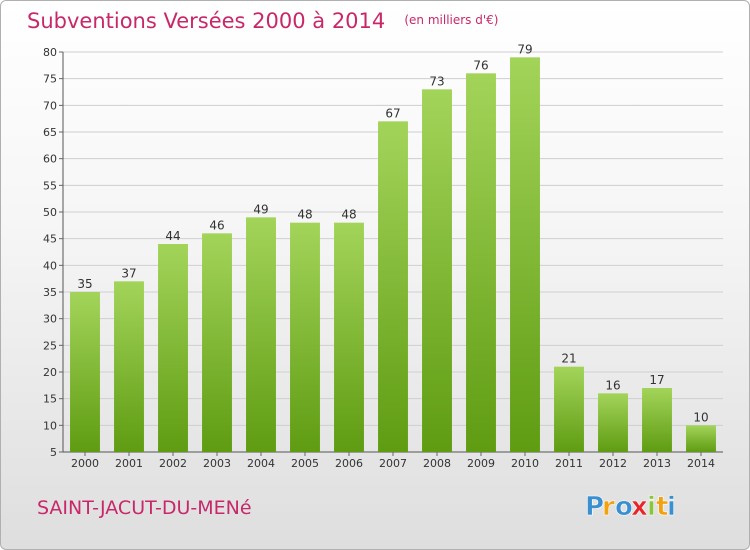  I want to click on y-tick-label: 15, so click(50, 399).